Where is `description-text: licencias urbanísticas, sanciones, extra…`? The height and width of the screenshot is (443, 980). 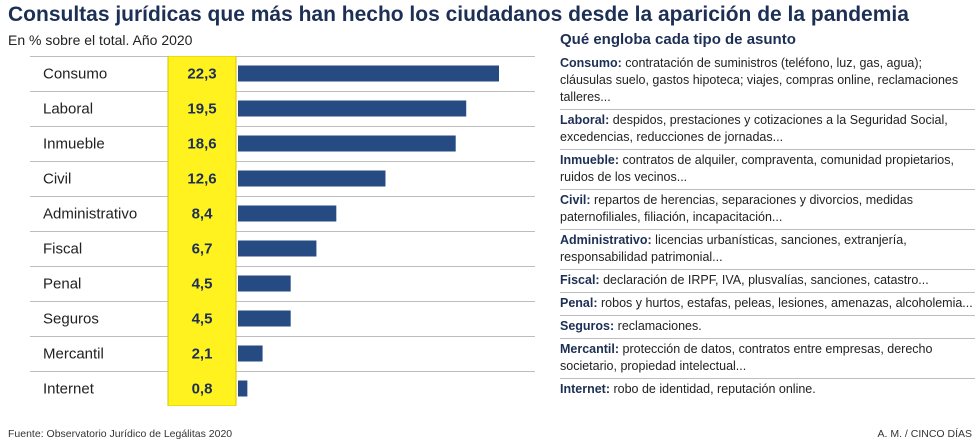
description-text: licencias urbanísticas, sanciones, extra… is located at coordinates (733, 248).